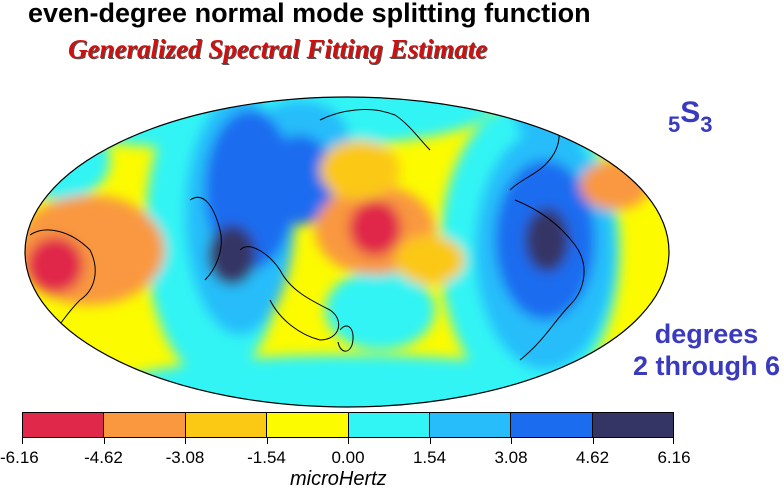 This screenshot has height=491, width=784. What do you see at coordinates (674, 457) in the screenshot?
I see `colorbar-tick-label-9: 6.16` at bounding box center [674, 457].